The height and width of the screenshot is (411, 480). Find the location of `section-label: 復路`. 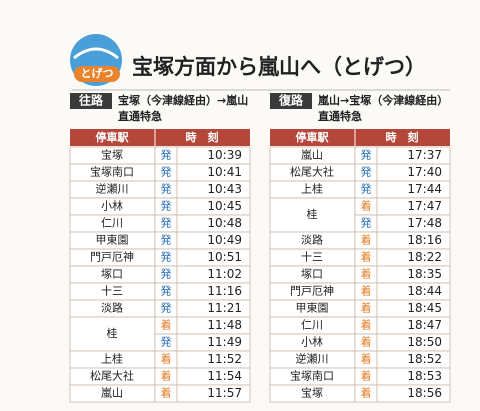

section-label: 復路 is located at coordinates (291, 100).